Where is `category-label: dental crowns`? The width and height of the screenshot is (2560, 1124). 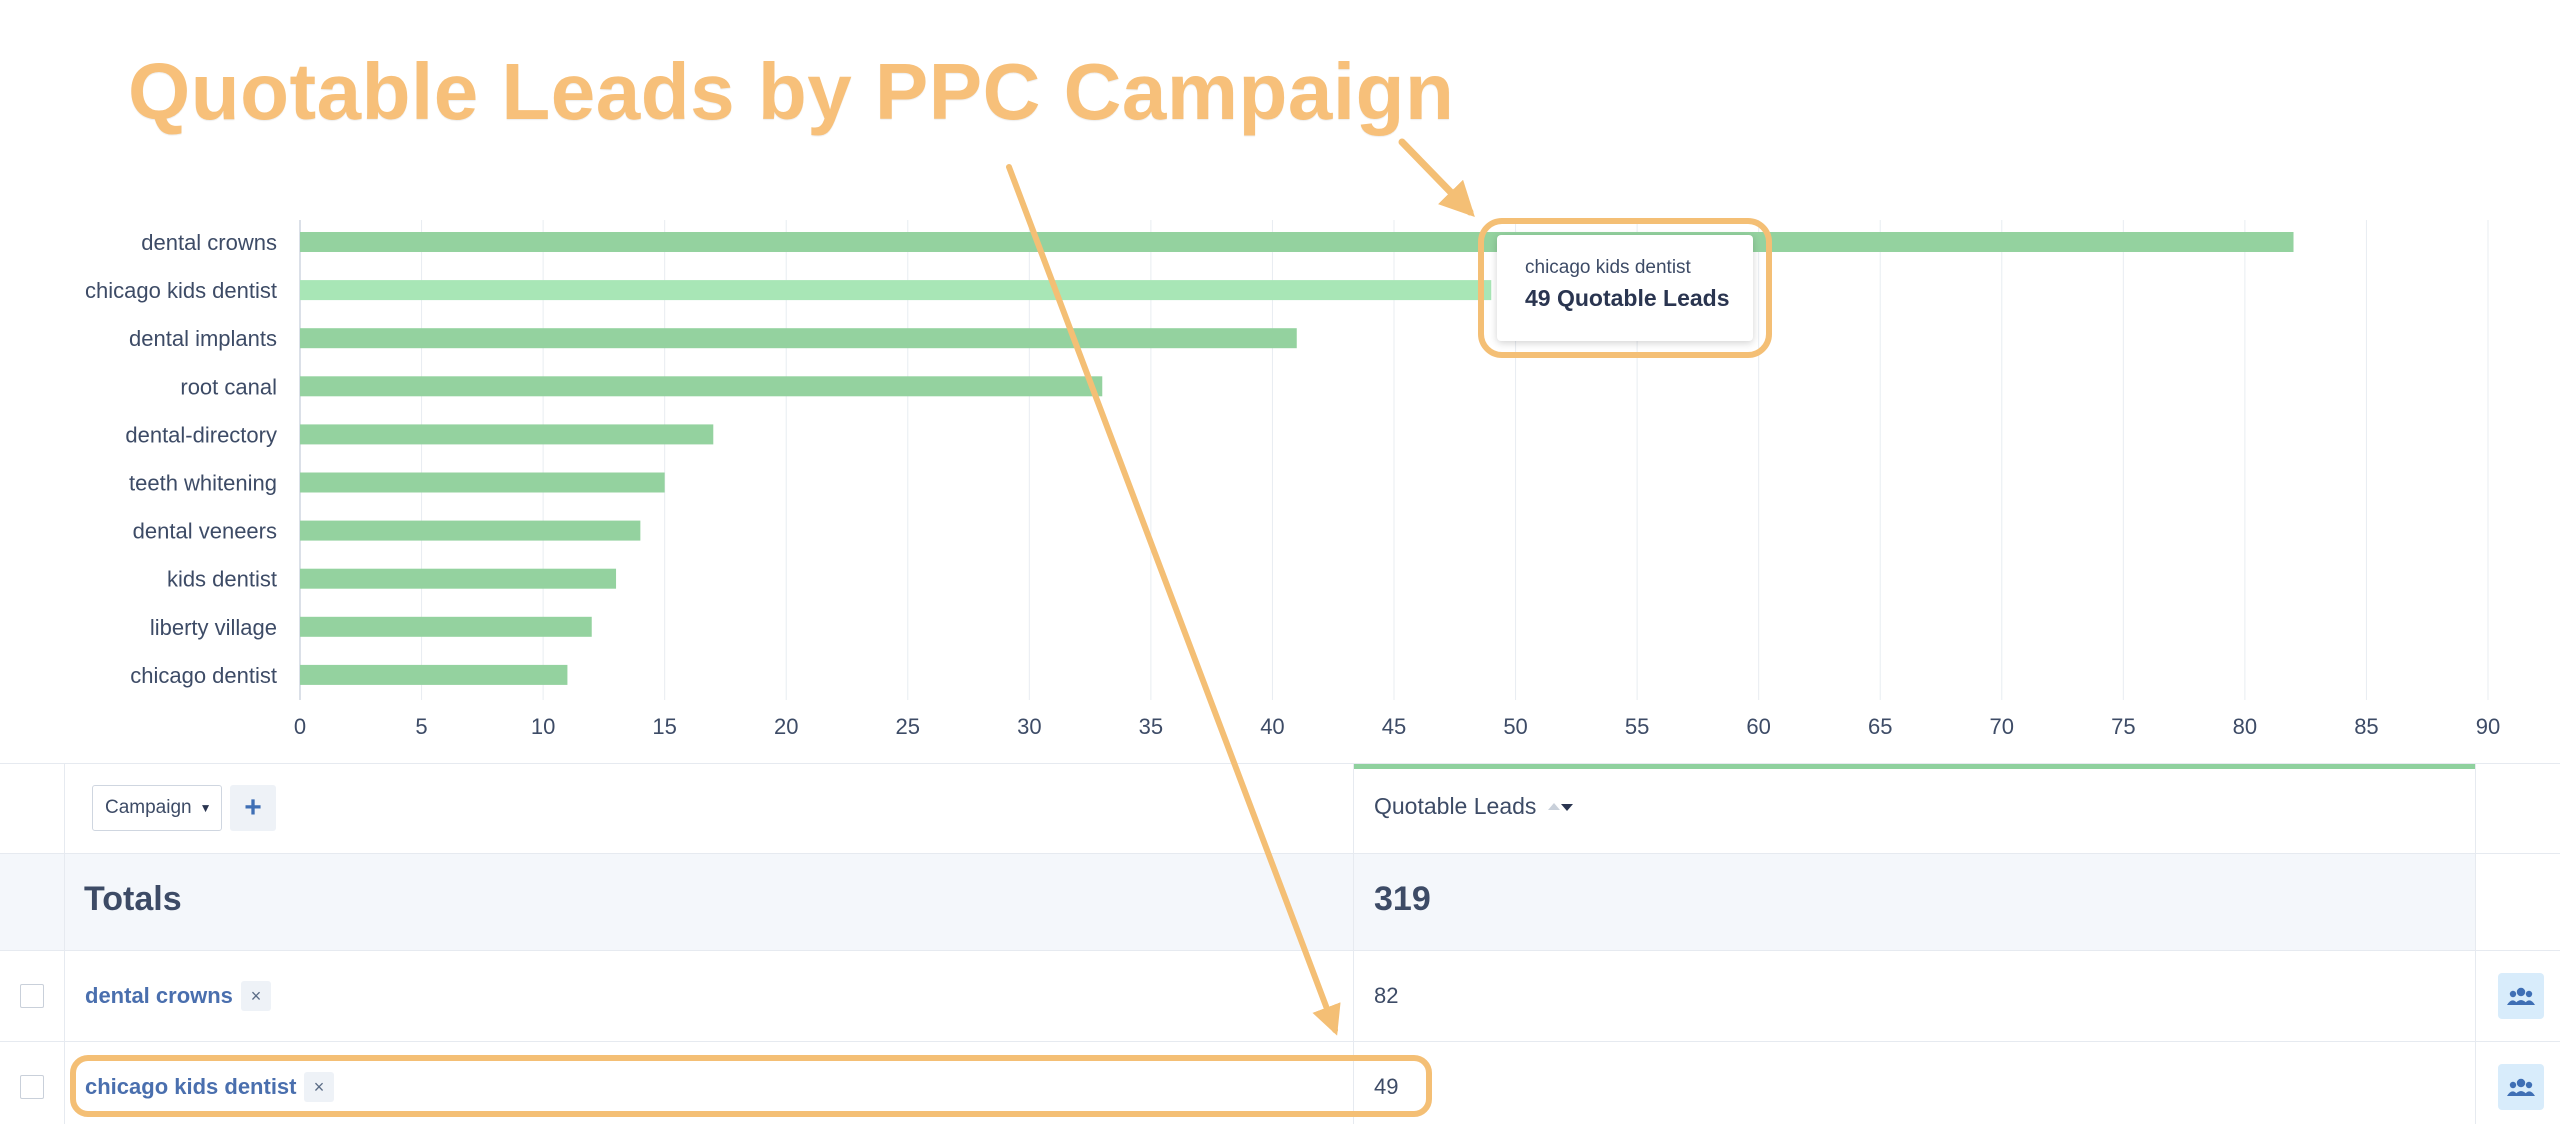 category-label: dental crowns is located at coordinates (209, 242).